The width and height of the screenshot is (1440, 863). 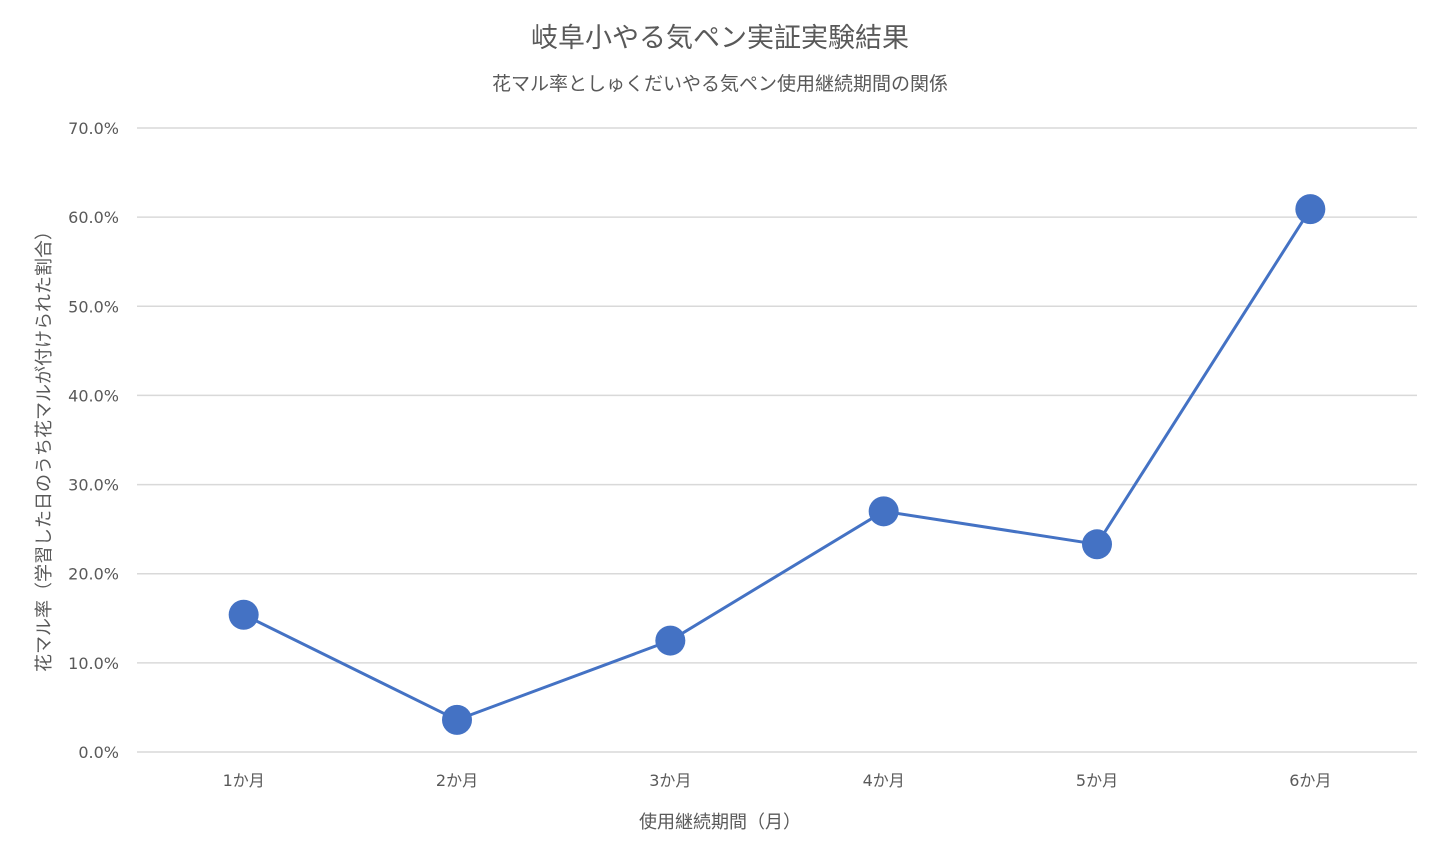 I want to click on chart-subtitle: 花マル率としゅくだいやる気ペン使用継続期間の関係, so click(x=720, y=84).